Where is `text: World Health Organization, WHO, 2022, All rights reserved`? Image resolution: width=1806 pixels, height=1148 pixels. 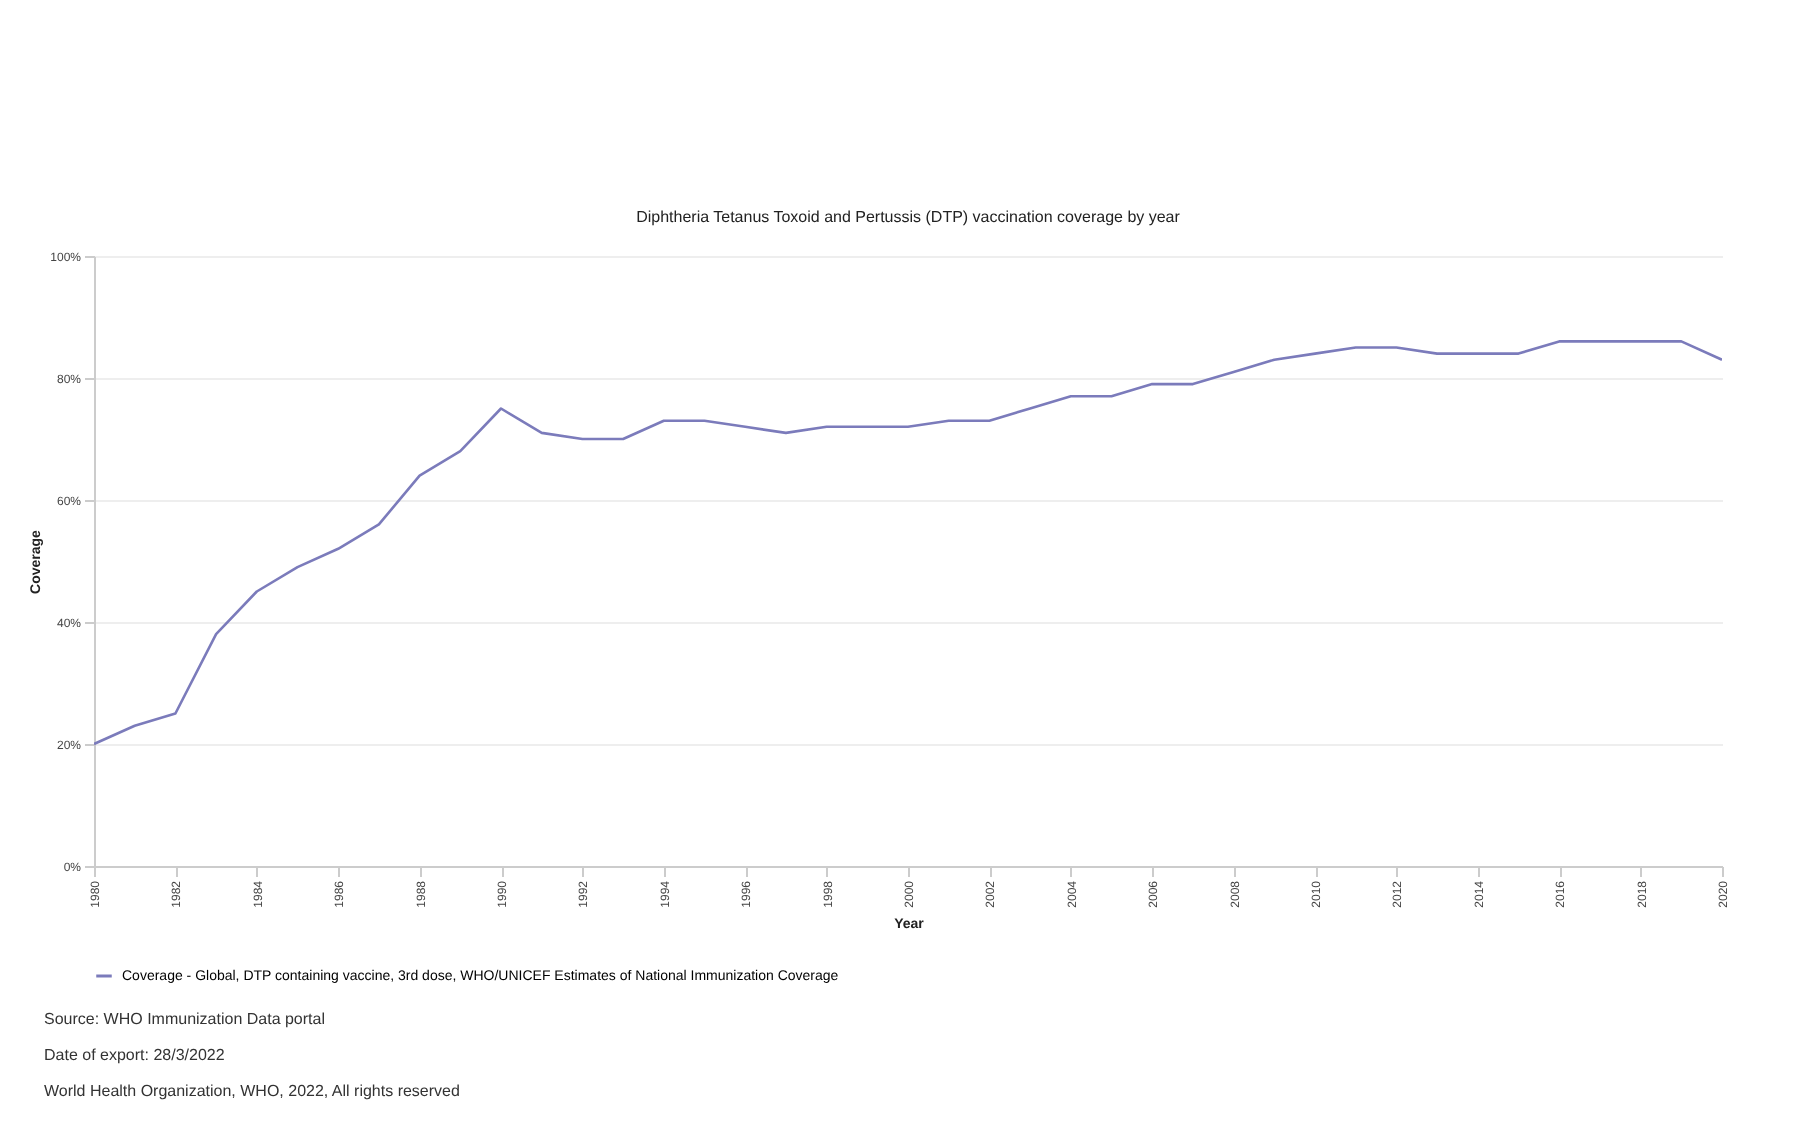
text: World Health Organization, WHO, 2022, All rights reserved is located at coordinates (252, 1091).